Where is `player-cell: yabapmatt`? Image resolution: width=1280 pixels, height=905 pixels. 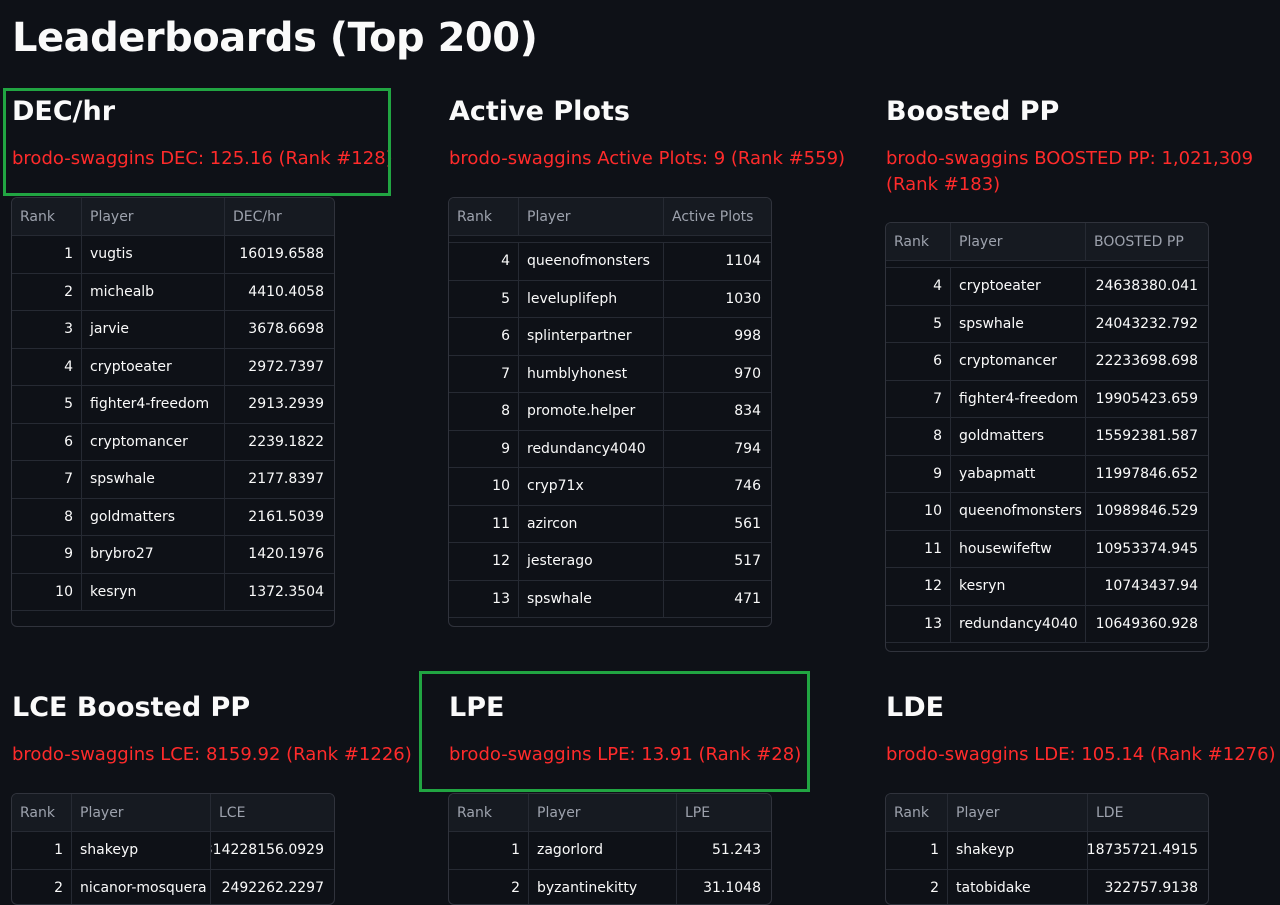
player-cell: yabapmatt is located at coordinates (1018, 474).